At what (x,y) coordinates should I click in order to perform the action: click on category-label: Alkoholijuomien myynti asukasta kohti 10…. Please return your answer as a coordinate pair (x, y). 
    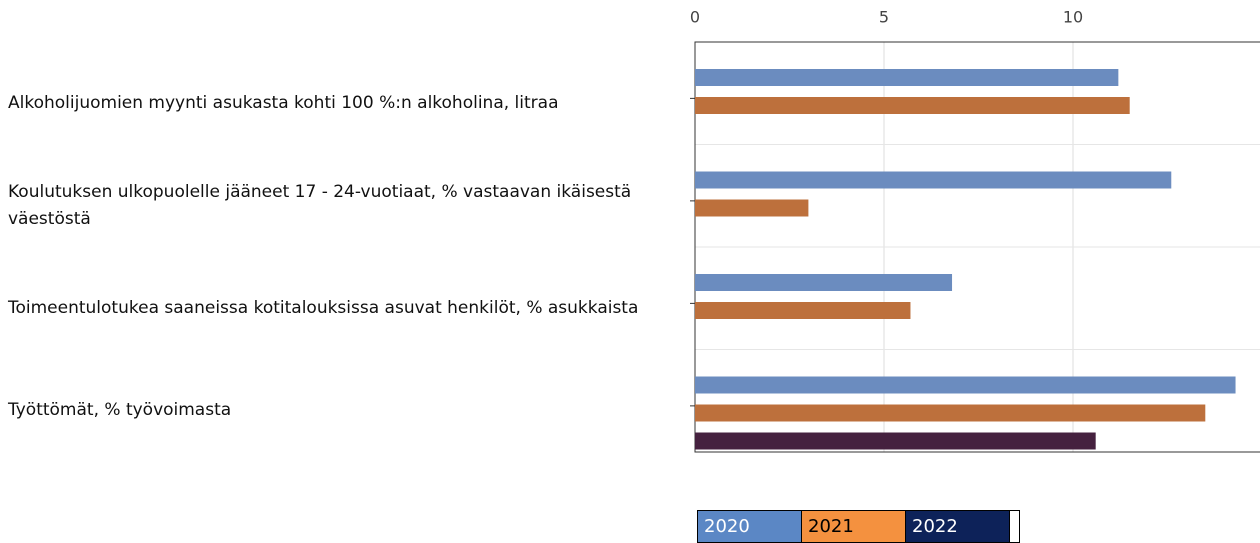
    Looking at the image, I should click on (283, 102).